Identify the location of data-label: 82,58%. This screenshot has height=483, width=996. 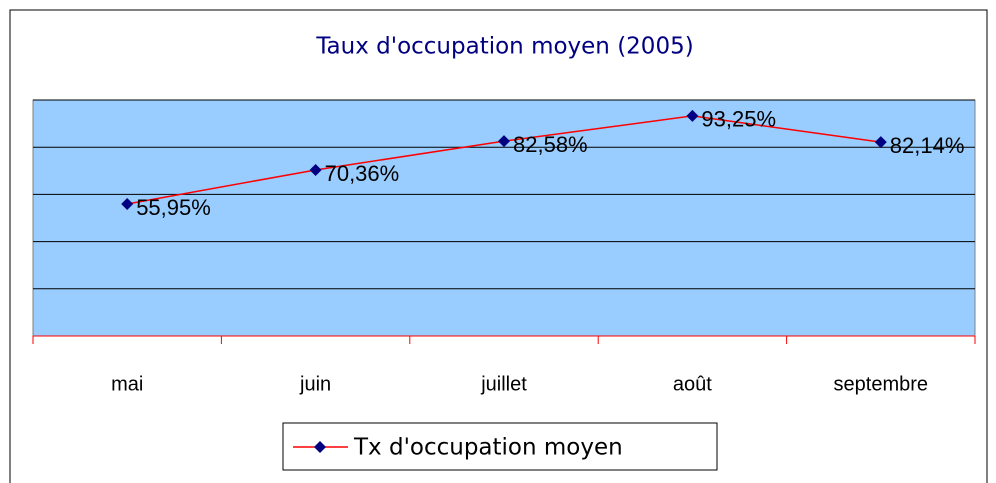
(550, 144).